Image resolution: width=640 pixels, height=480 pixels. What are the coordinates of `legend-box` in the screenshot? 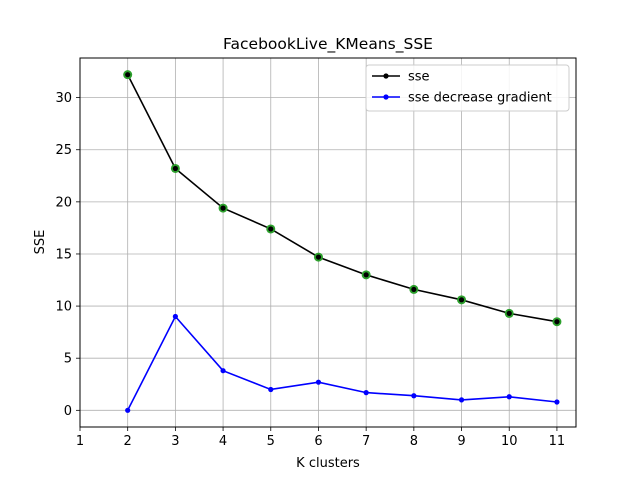 It's located at (467, 88).